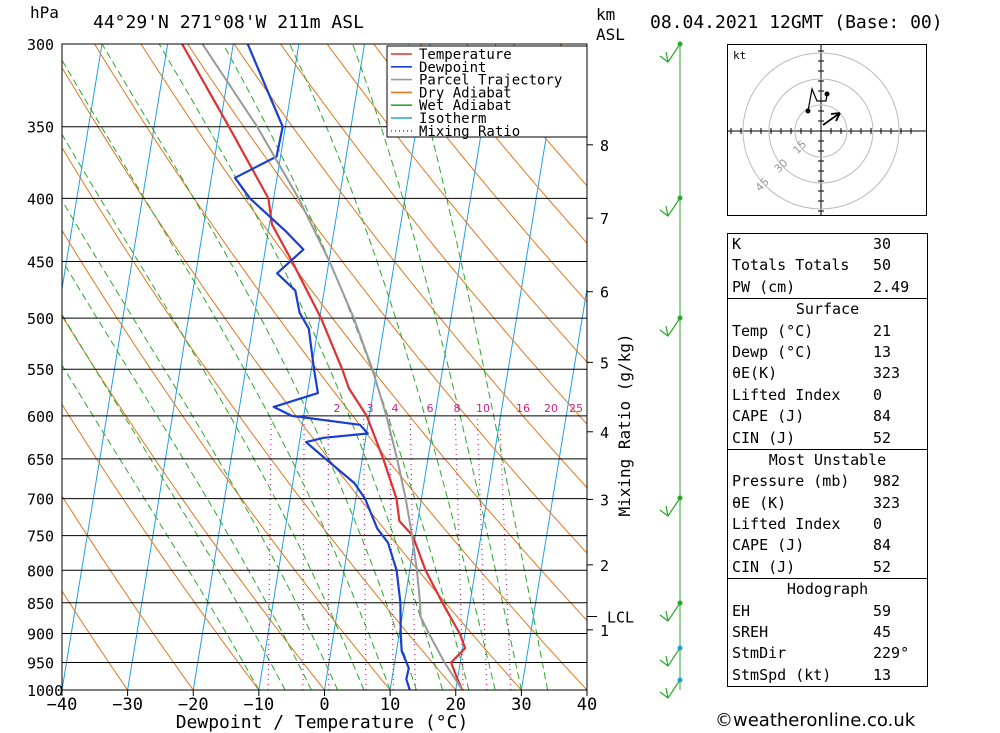  I want to click on legend-entry: Temperature, so click(465, 55).